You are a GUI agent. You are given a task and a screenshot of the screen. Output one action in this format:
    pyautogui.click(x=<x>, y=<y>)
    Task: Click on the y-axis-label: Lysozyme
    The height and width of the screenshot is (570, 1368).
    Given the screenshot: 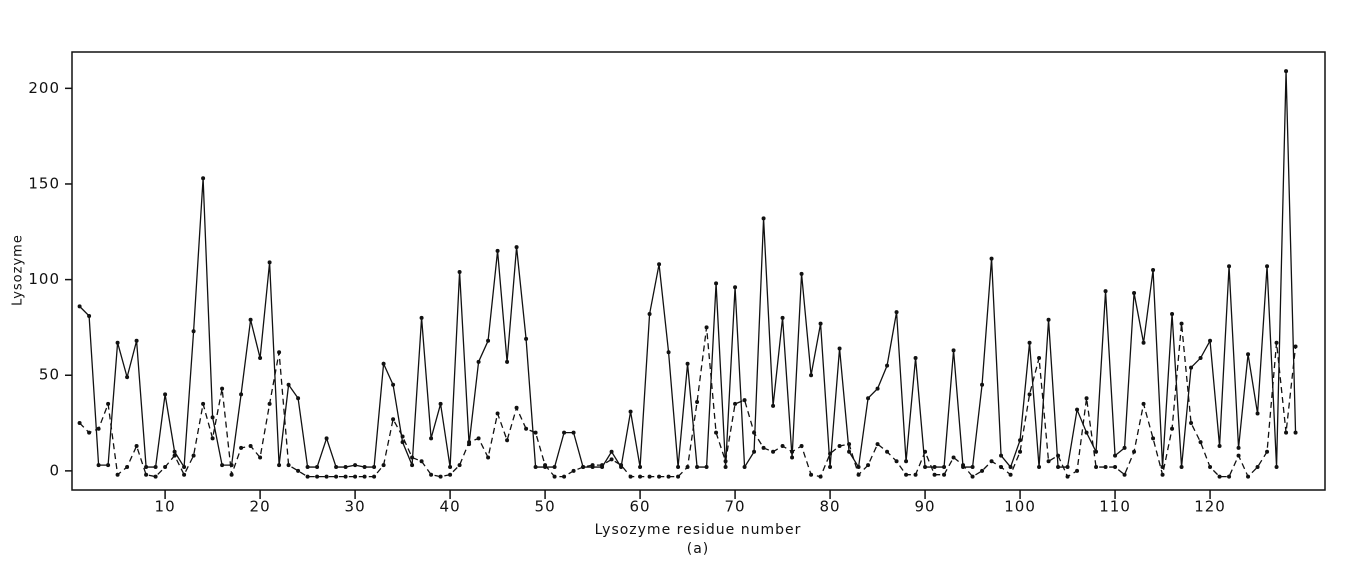 What is the action you would take?
    pyautogui.click(x=18, y=270)
    